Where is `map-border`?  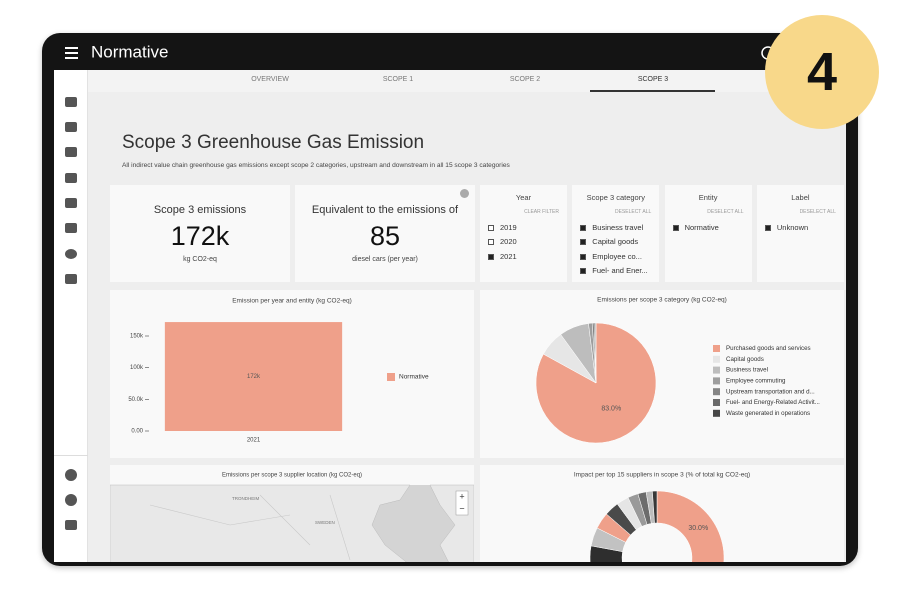
map-border is located at coordinates (250, 527).